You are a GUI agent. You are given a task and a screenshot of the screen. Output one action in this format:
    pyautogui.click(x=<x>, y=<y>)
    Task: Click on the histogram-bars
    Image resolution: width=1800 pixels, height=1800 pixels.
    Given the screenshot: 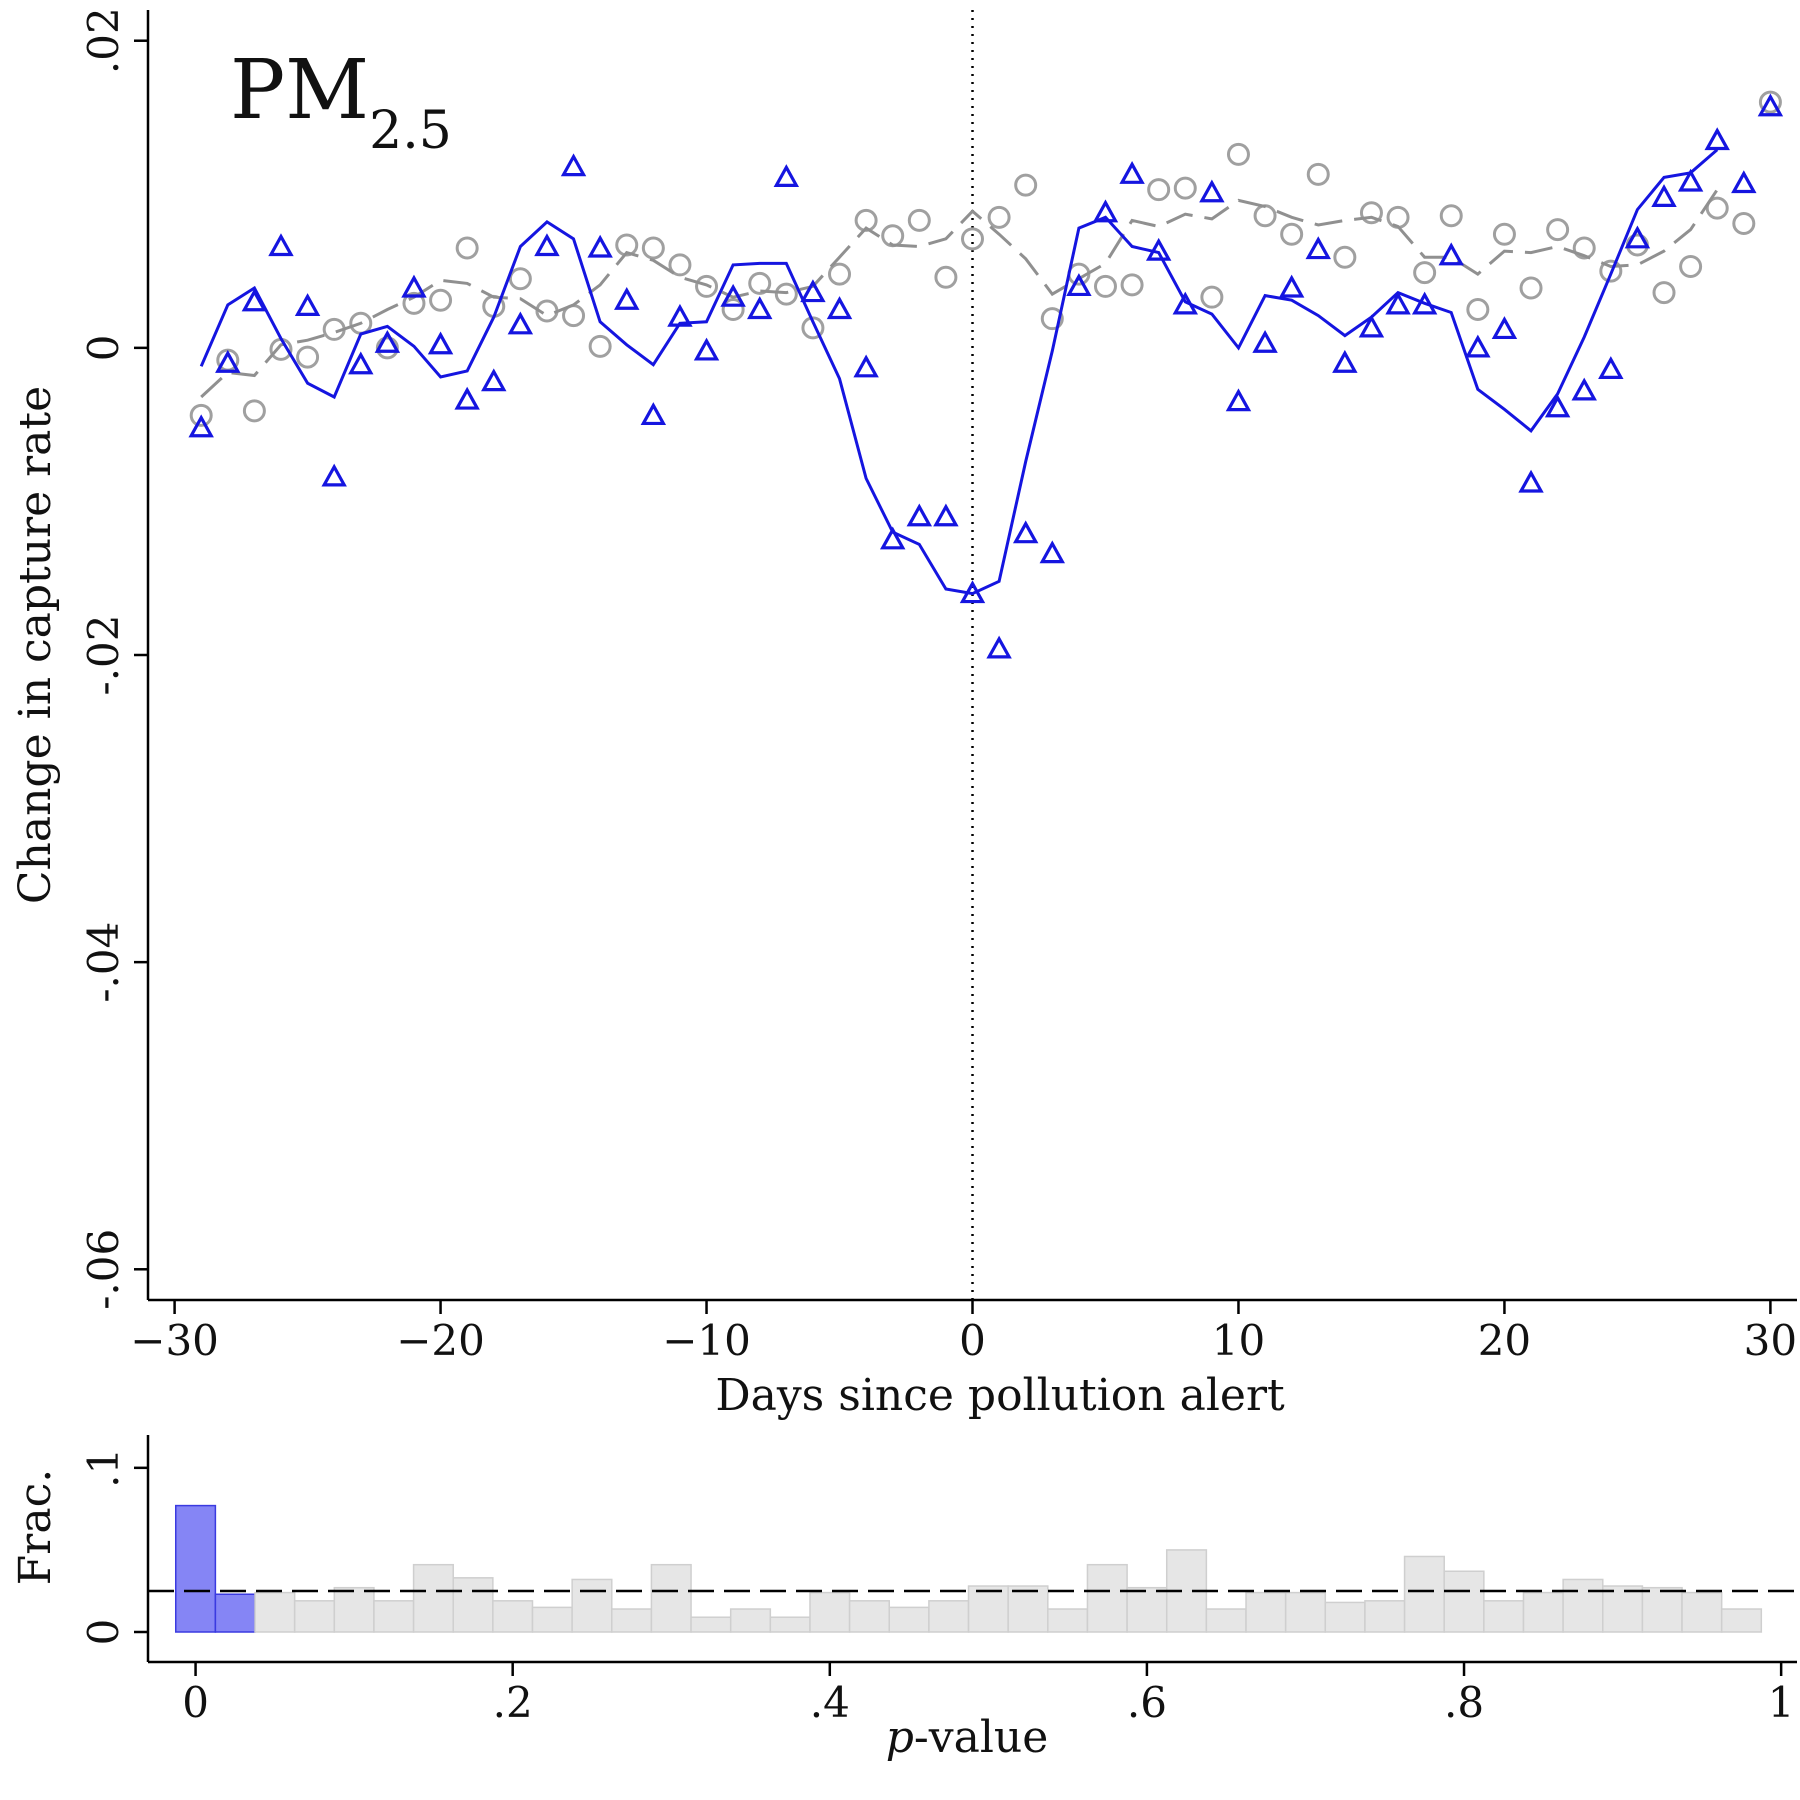 What is the action you would take?
    pyautogui.click(x=968, y=1568)
    